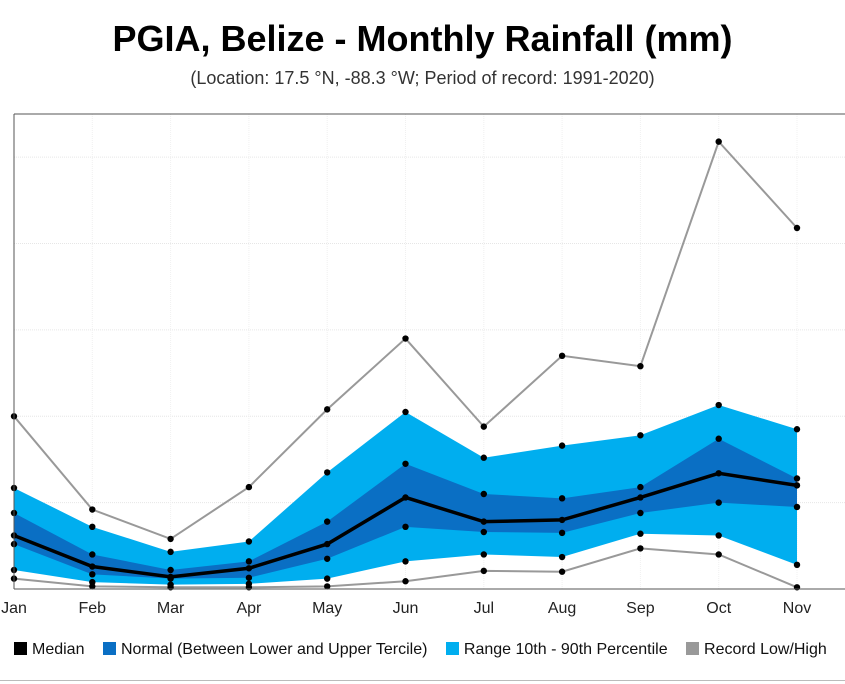 Image resolution: width=845 pixels, height=684 pixels. What do you see at coordinates (93, 608) in the screenshot?
I see `x-tick-label: Feb` at bounding box center [93, 608].